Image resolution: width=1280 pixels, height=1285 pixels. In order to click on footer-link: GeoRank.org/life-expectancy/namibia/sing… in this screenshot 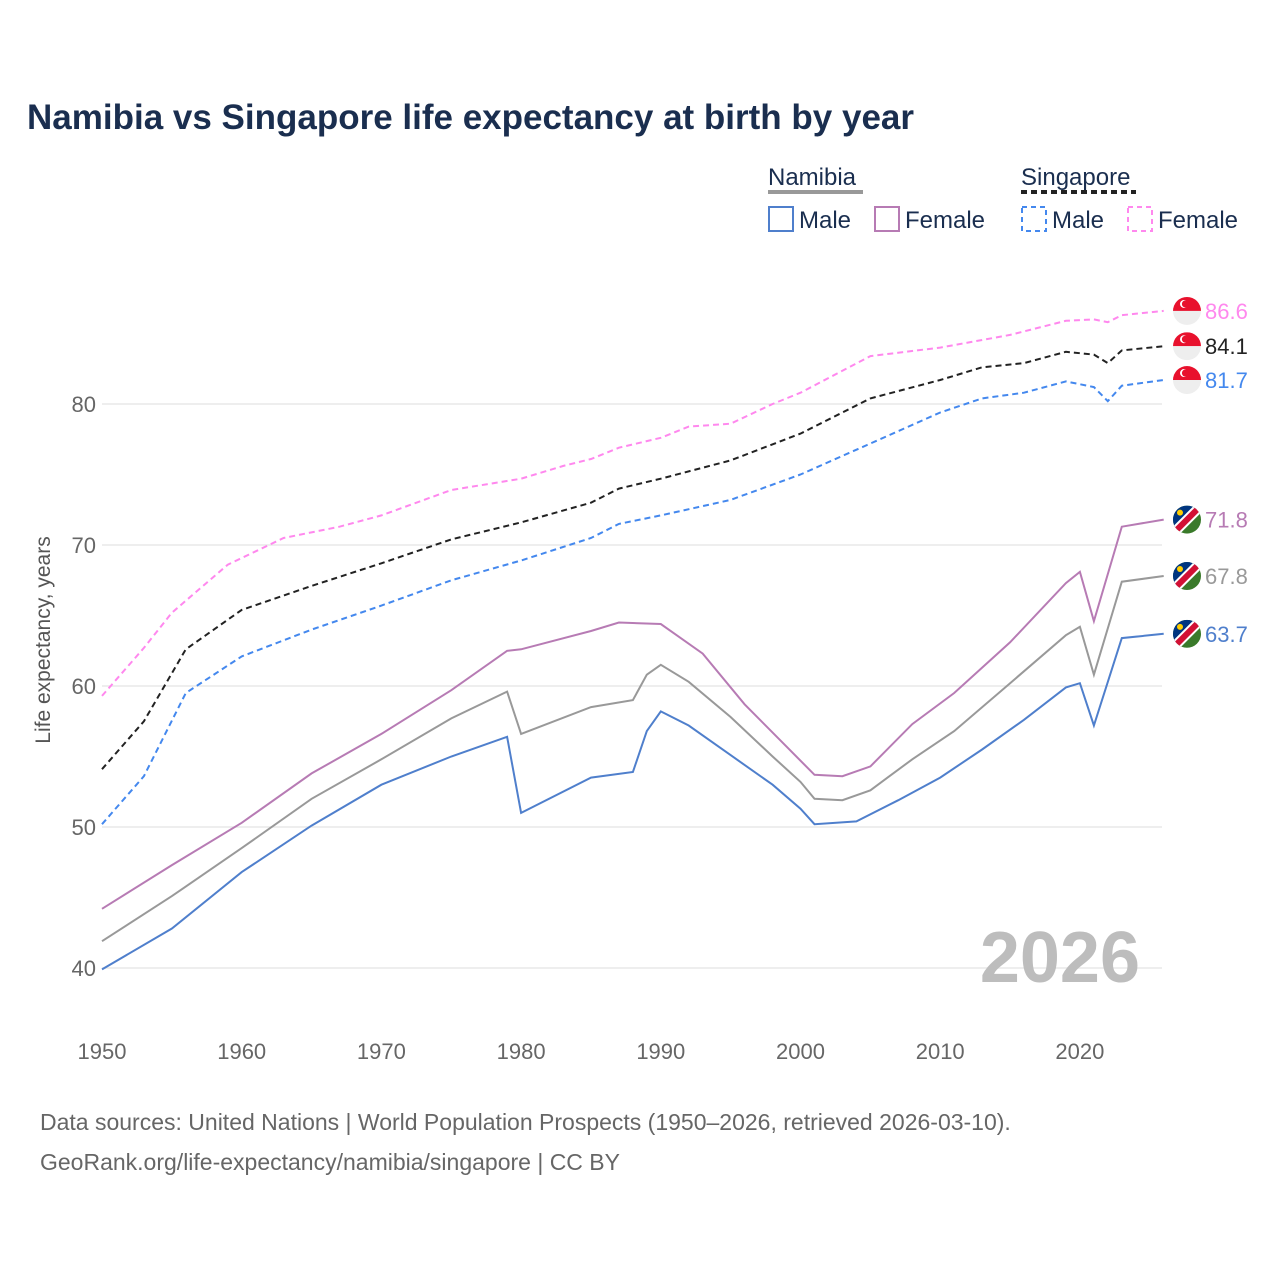, I will do `click(330, 1162)`.